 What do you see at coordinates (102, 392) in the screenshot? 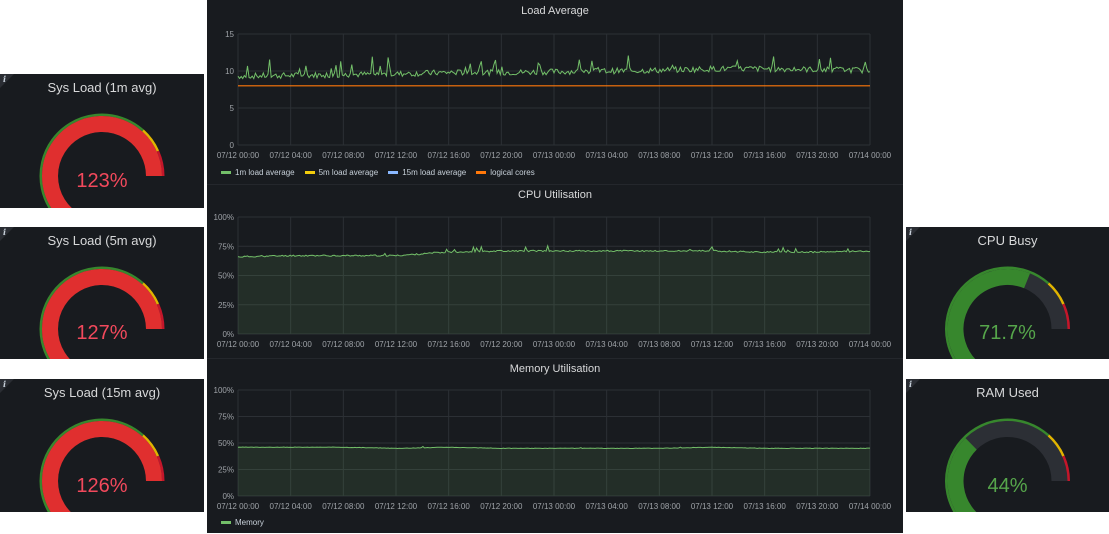
I see `gauge-title: Sys Load (15m avg)` at bounding box center [102, 392].